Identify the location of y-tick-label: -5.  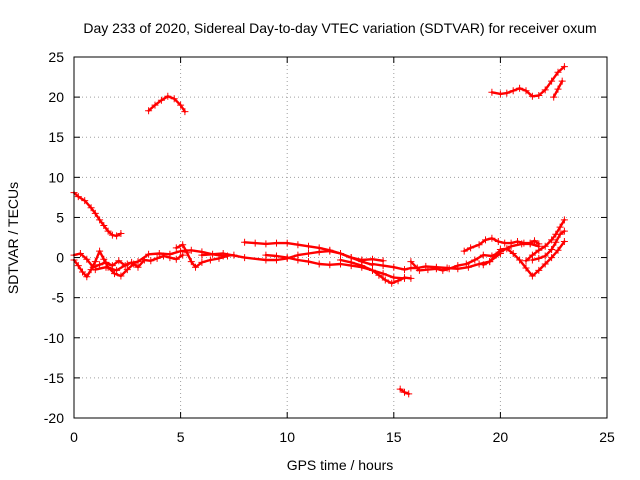
(58, 298).